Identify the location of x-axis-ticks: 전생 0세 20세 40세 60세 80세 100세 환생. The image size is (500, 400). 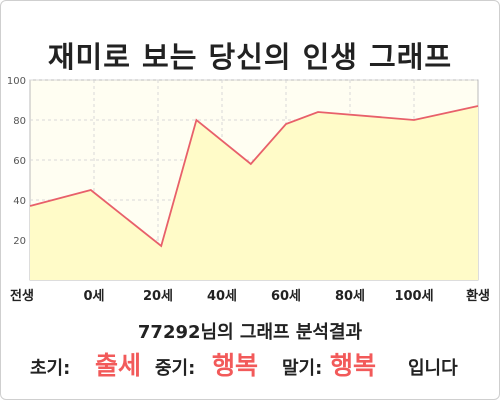
(250, 296).